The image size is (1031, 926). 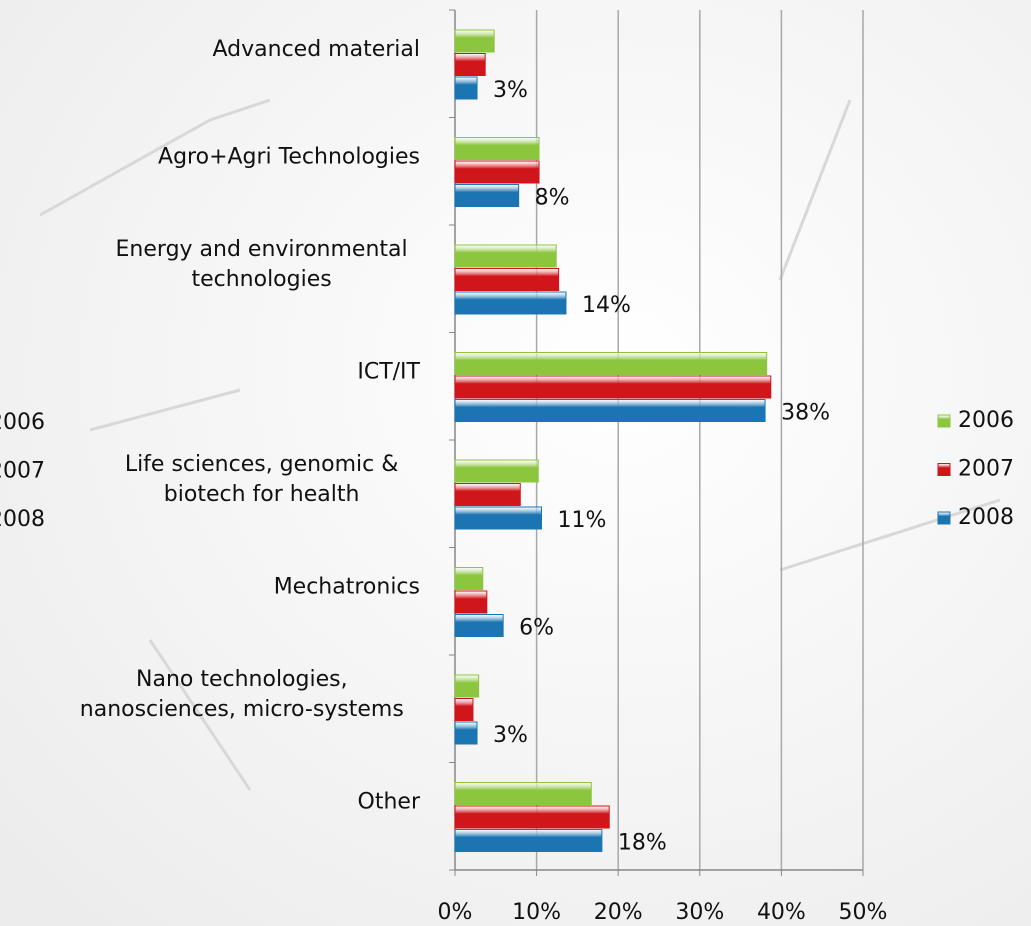 I want to click on data-label: 14%, so click(x=606, y=305).